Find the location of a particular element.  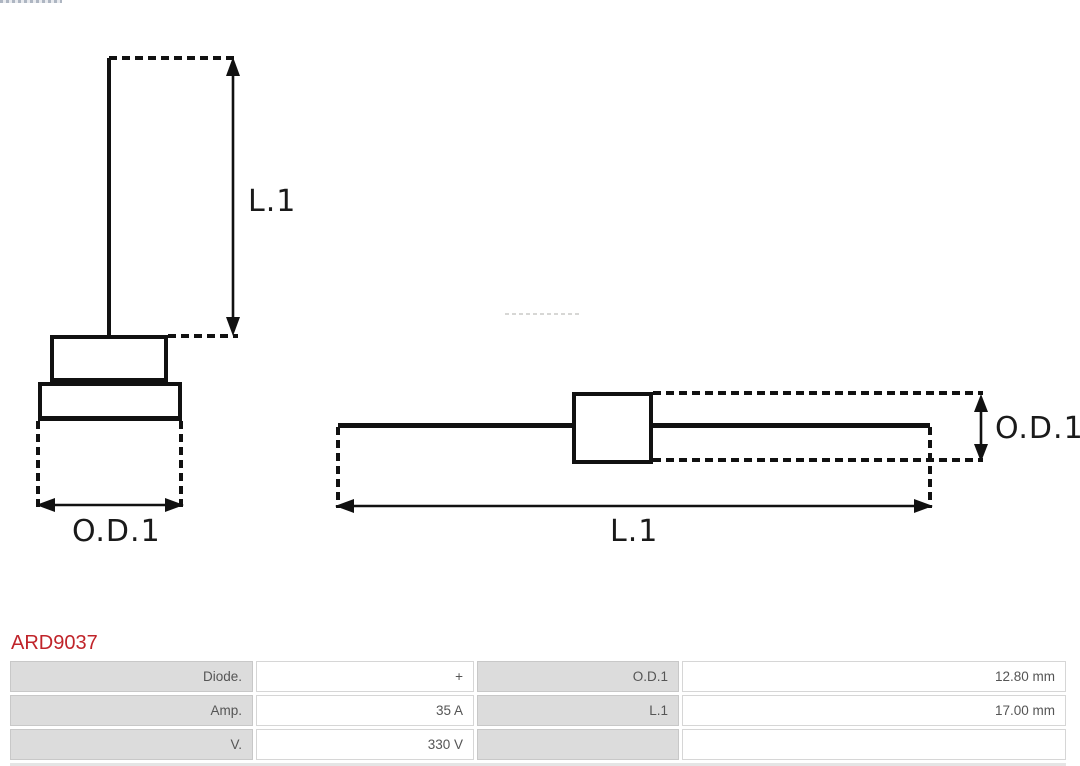

top-left-artifact-line is located at coordinates (31, 1).